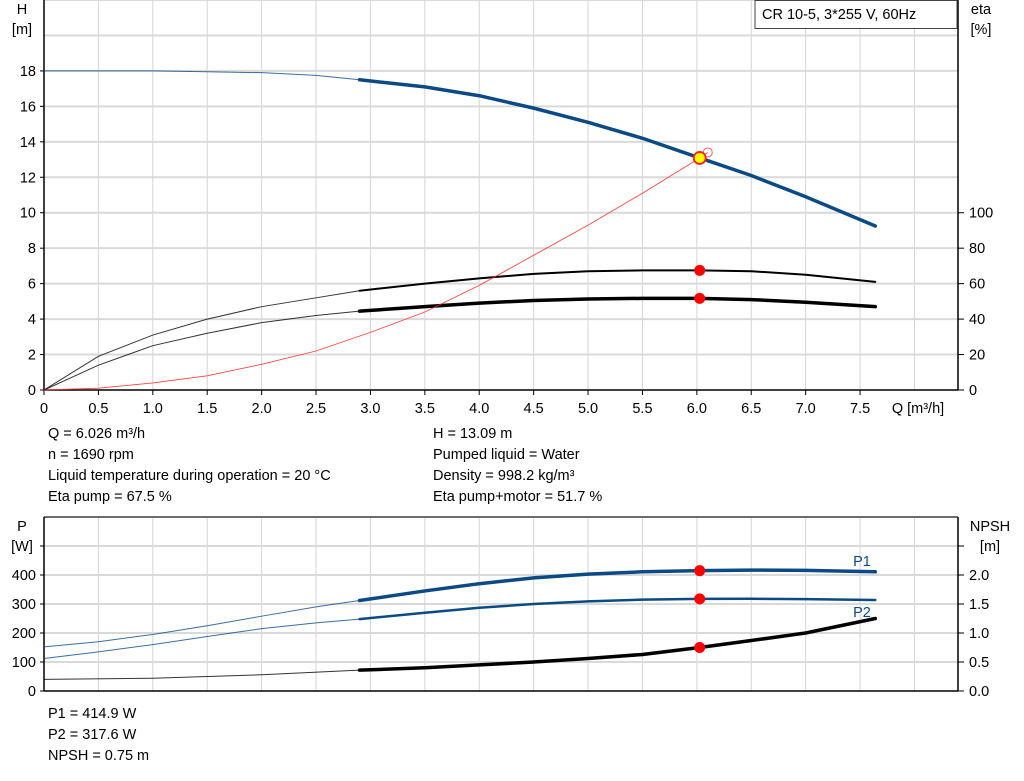 The width and height of the screenshot is (1024, 781). Describe the element at coordinates (97, 434) in the screenshot. I see `info-flow: Q = 6.026 m³/h` at that location.